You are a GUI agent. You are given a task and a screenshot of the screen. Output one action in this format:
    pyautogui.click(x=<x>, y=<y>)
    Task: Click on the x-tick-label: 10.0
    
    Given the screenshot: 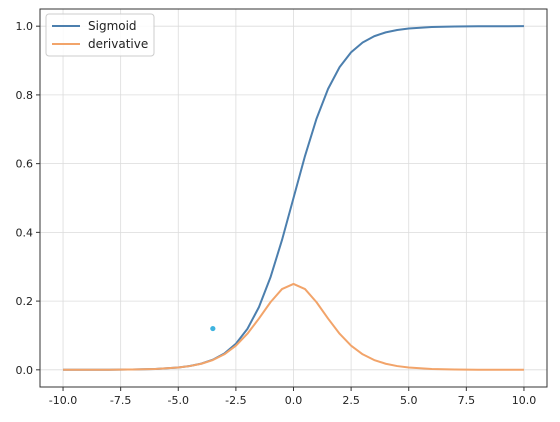 What is the action you would take?
    pyautogui.click(x=524, y=400)
    